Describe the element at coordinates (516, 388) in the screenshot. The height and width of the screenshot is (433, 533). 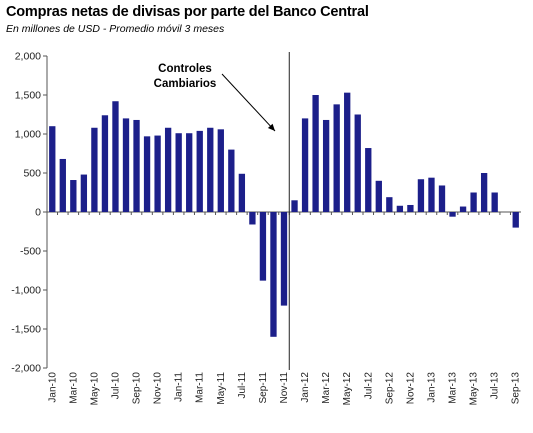
I see `x-tick-label: Sep-13` at that location.